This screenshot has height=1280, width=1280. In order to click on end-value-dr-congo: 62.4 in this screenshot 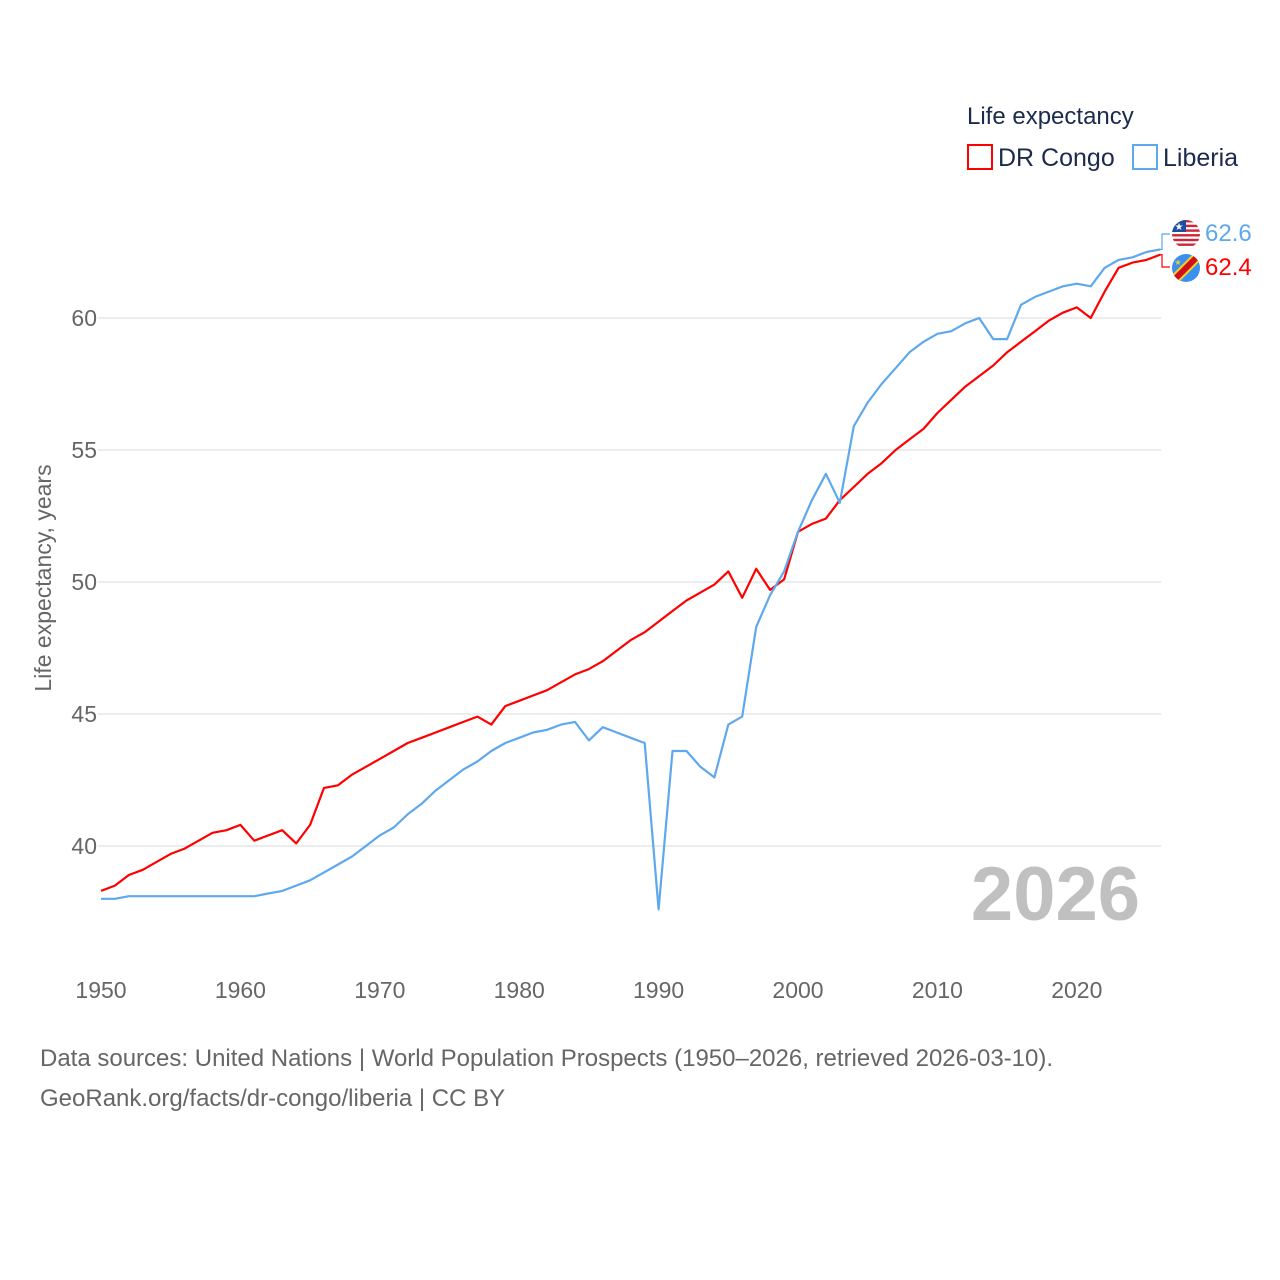, I will do `click(1228, 267)`.